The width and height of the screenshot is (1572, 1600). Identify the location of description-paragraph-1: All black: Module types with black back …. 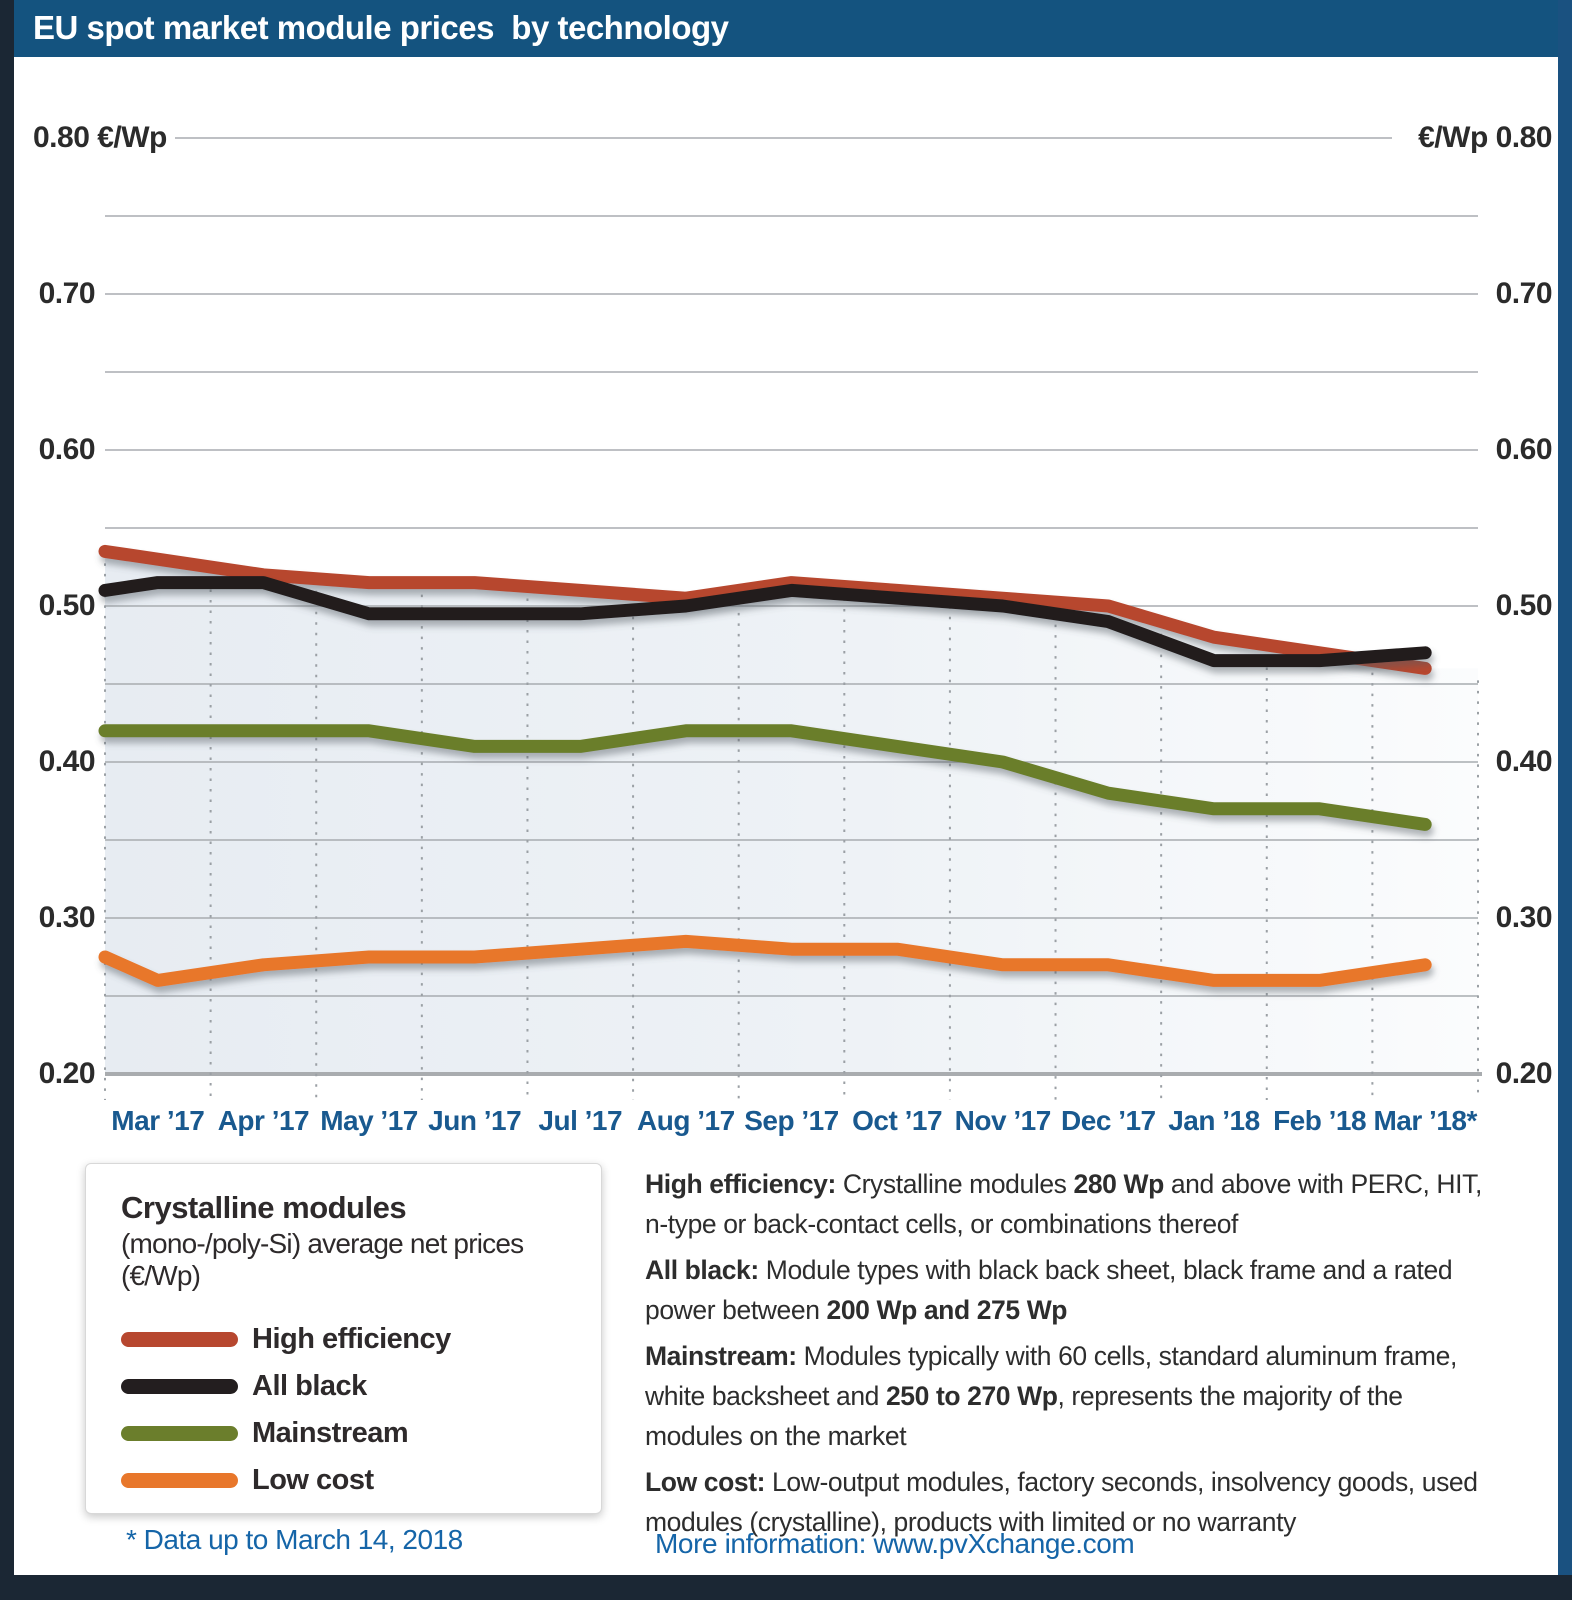
(1049, 1290).